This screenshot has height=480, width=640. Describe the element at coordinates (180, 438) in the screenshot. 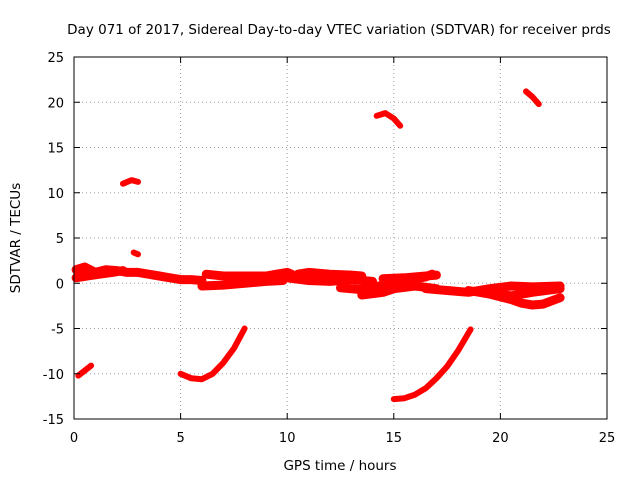

I see `x-tick-label: 5` at that location.